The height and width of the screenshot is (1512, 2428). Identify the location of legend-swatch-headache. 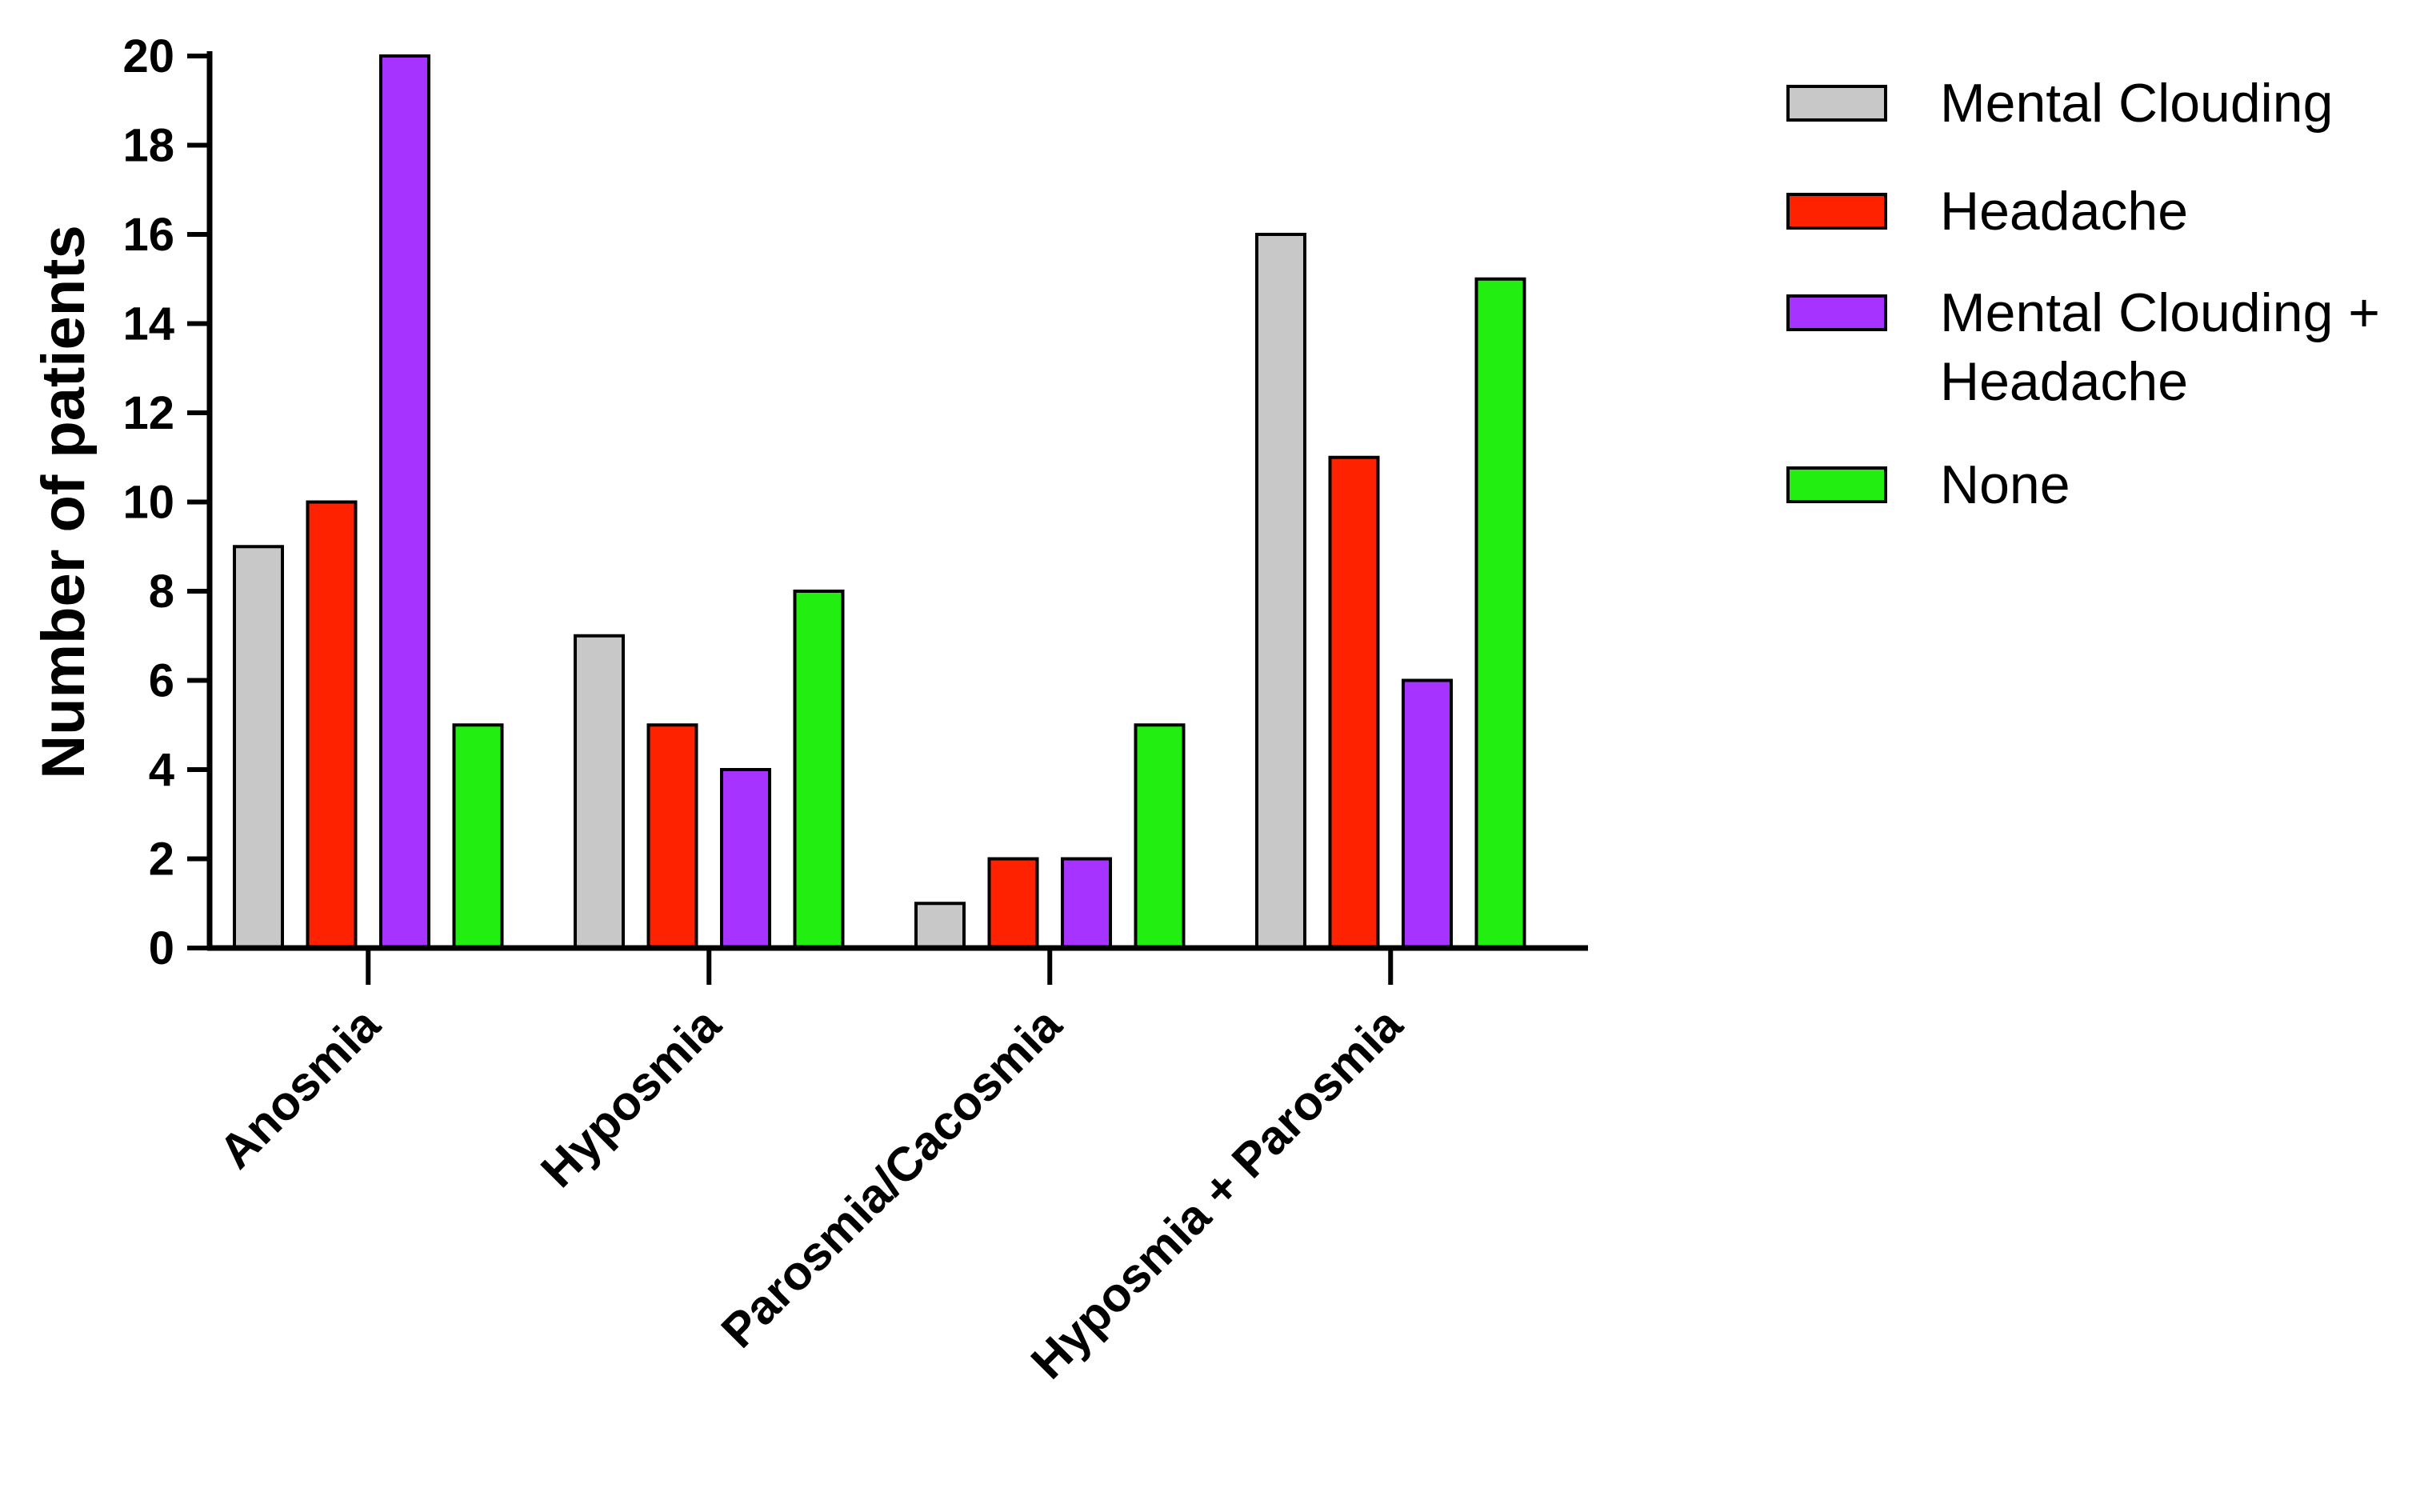
(1836, 211).